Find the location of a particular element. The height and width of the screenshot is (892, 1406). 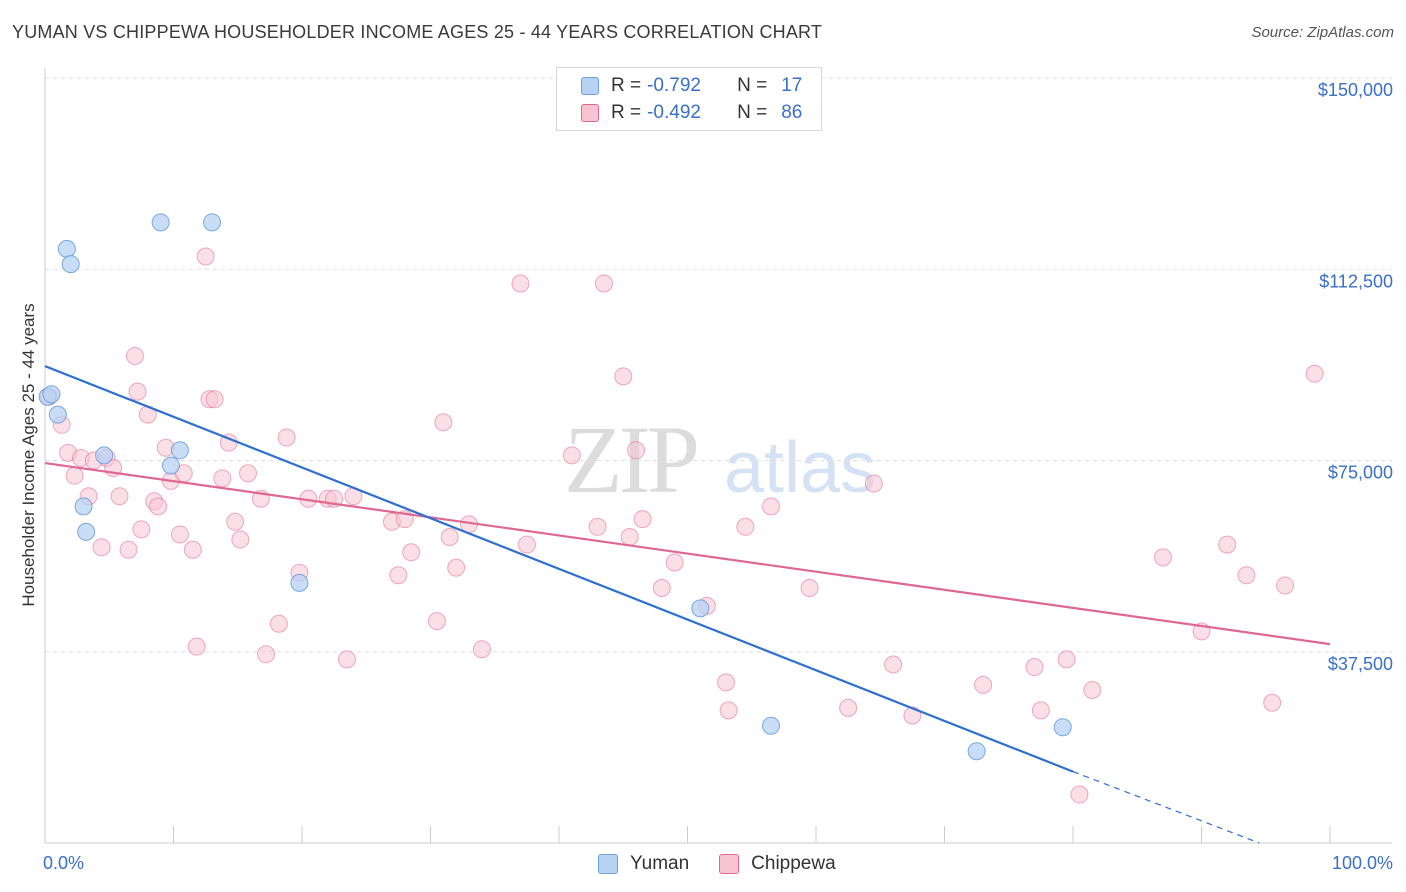

source-credit: Source: ZipAtlas.com is located at coordinates (1322, 32).